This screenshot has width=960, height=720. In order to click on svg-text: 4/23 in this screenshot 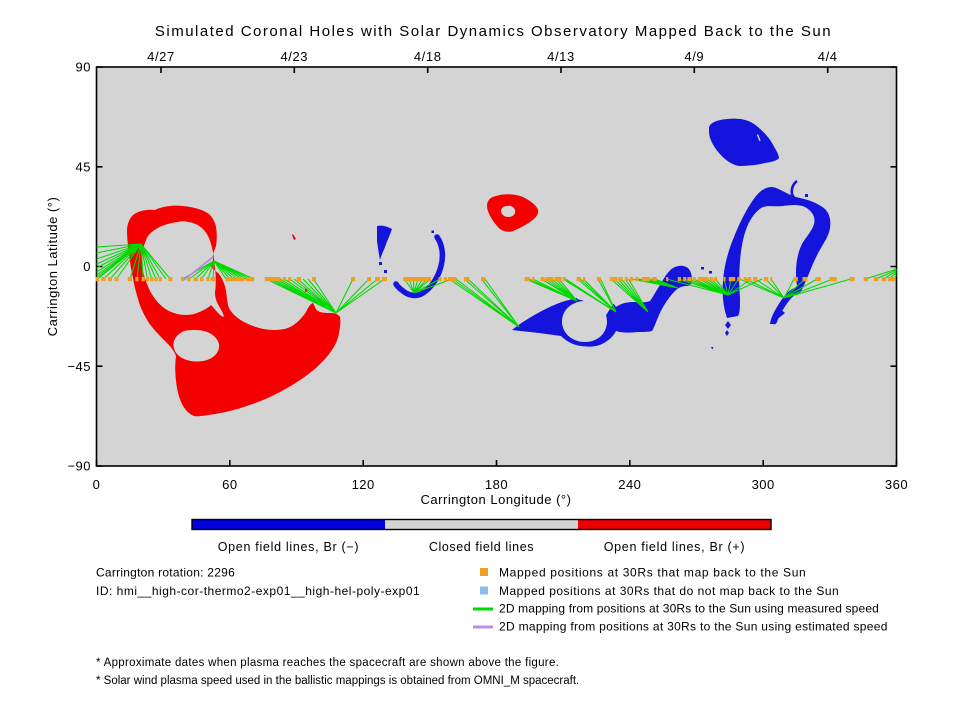, I will do `click(294, 56)`.